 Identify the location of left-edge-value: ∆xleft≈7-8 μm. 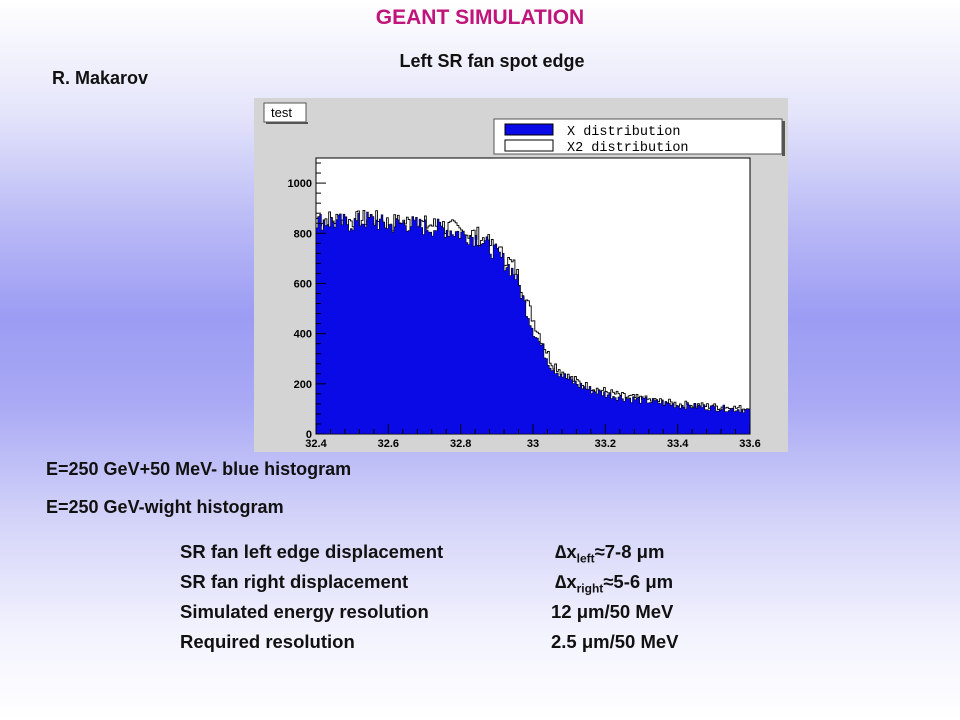
(609, 553).